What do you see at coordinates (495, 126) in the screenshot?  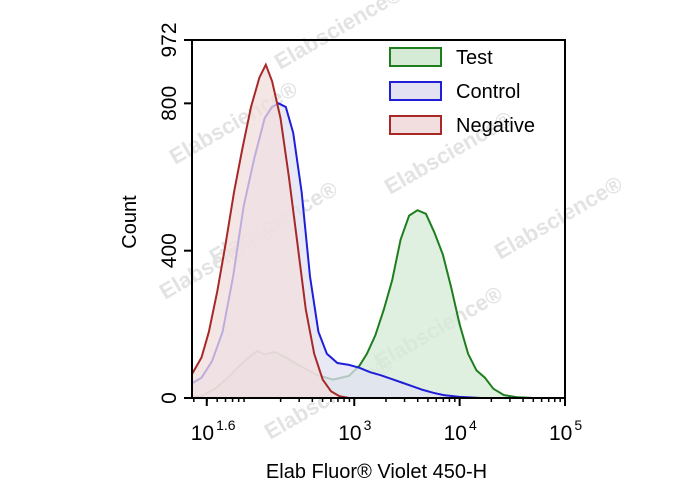 I see `legend-label-negative: Negative` at bounding box center [495, 126].